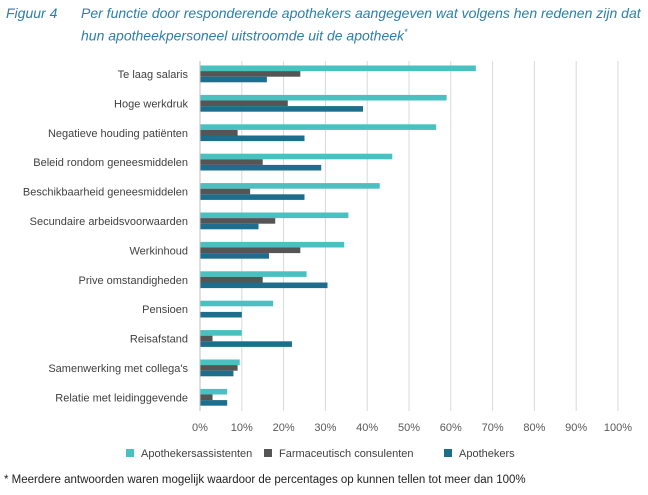 The width and height of the screenshot is (648, 495). I want to click on x-tick-label: 70%, so click(493, 428).